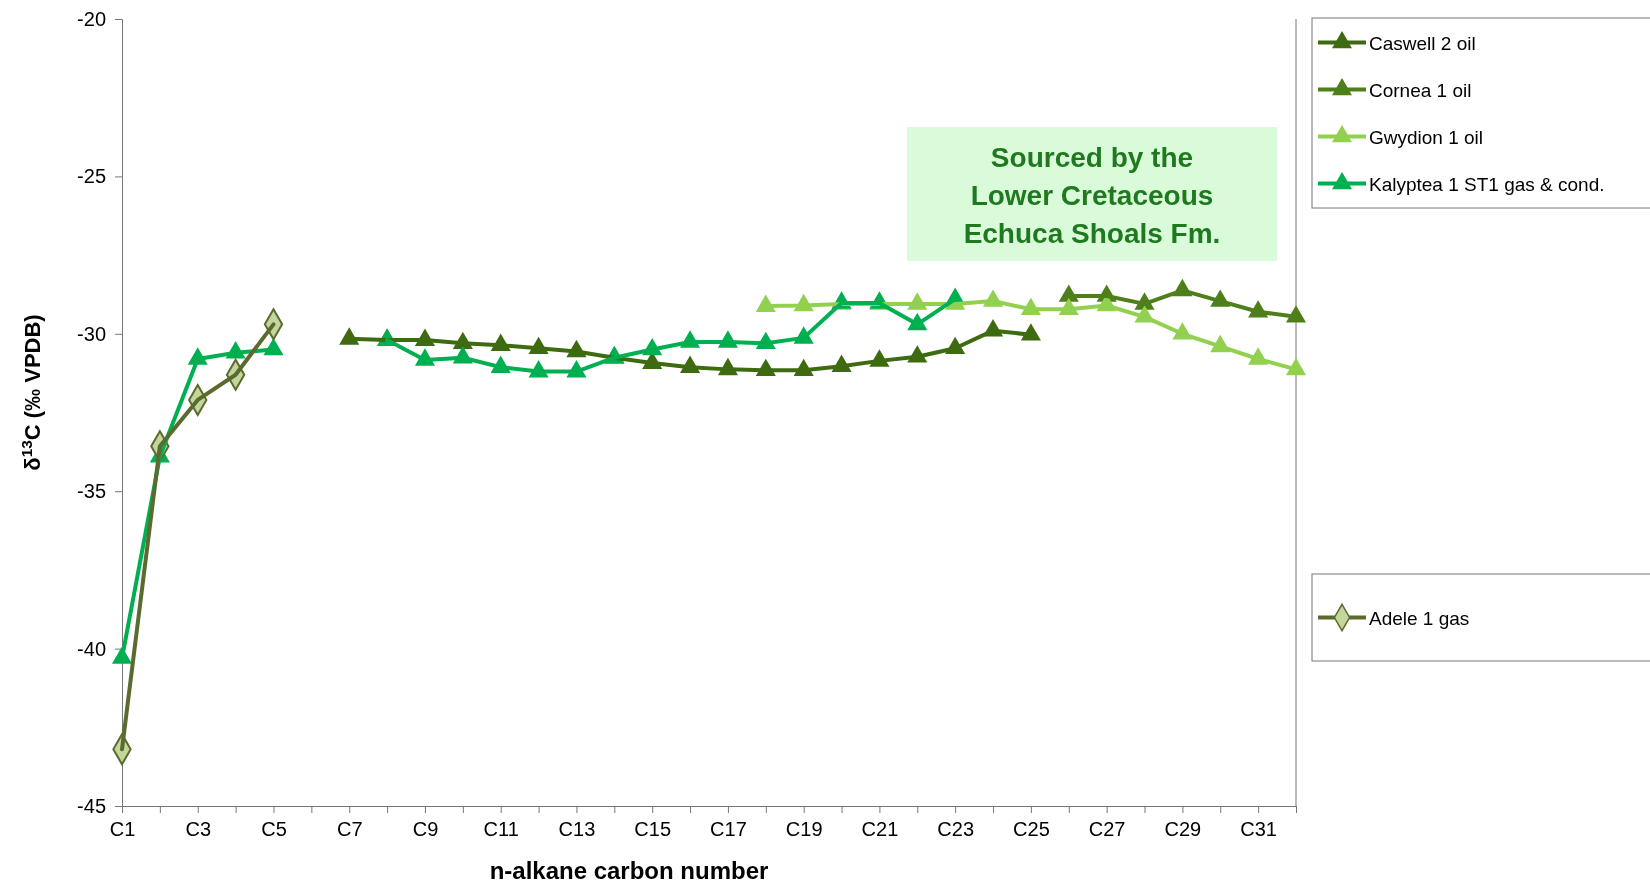 The height and width of the screenshot is (890, 1650). What do you see at coordinates (577, 829) in the screenshot?
I see `x-tick-label: C13` at bounding box center [577, 829].